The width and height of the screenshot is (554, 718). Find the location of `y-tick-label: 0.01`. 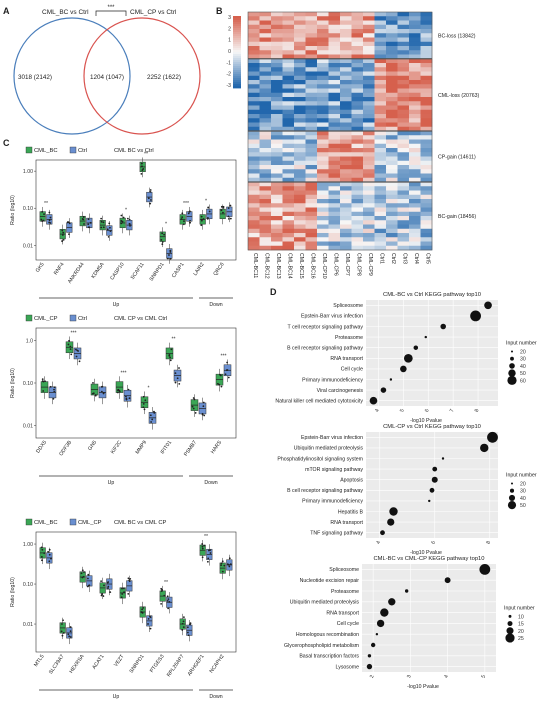

y-tick-label: 0.01 is located at coordinates (28, 625).